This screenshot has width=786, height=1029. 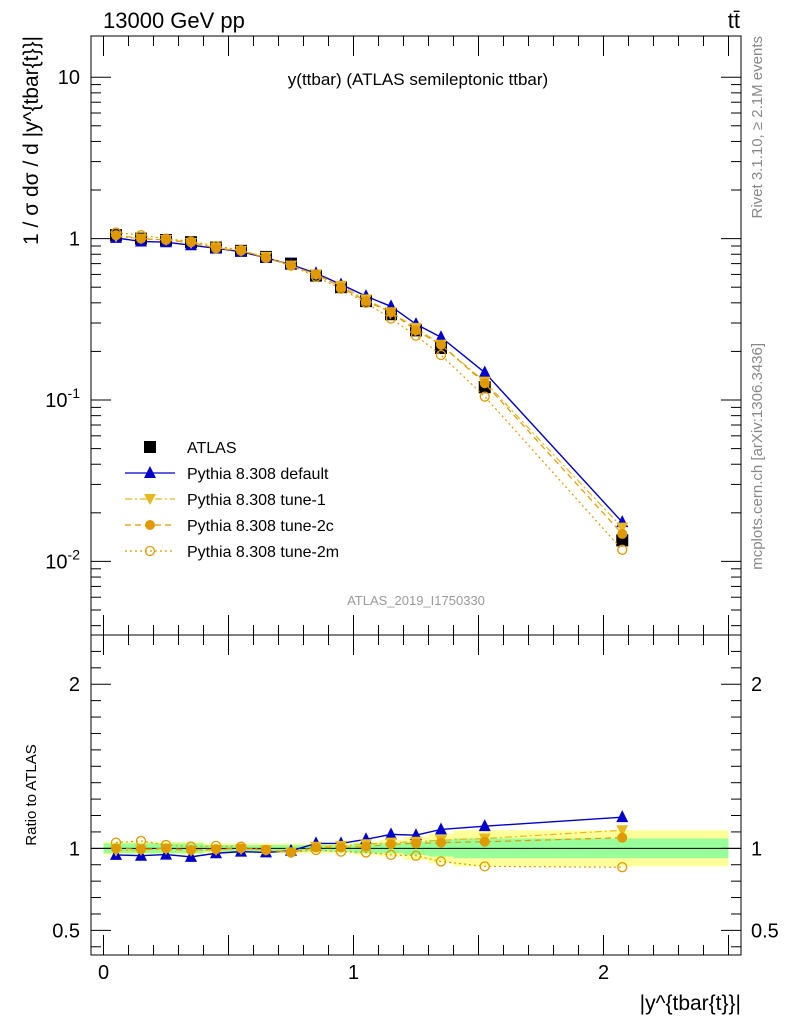 What do you see at coordinates (258, 474) in the screenshot?
I see `legend-label: Pythia 8.308 default` at bounding box center [258, 474].